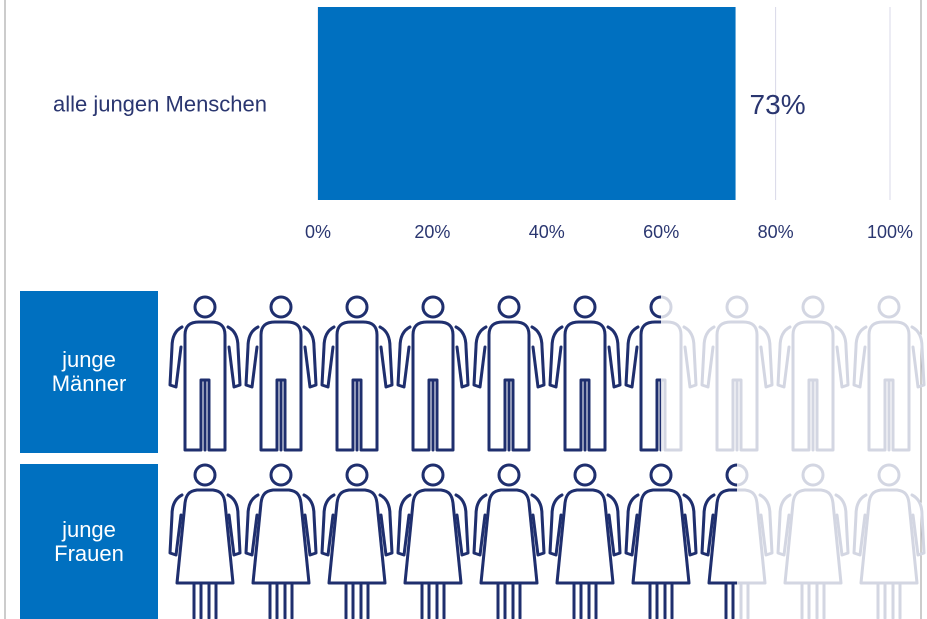  What do you see at coordinates (778, 104) in the screenshot?
I see `value-label: 73%` at bounding box center [778, 104].